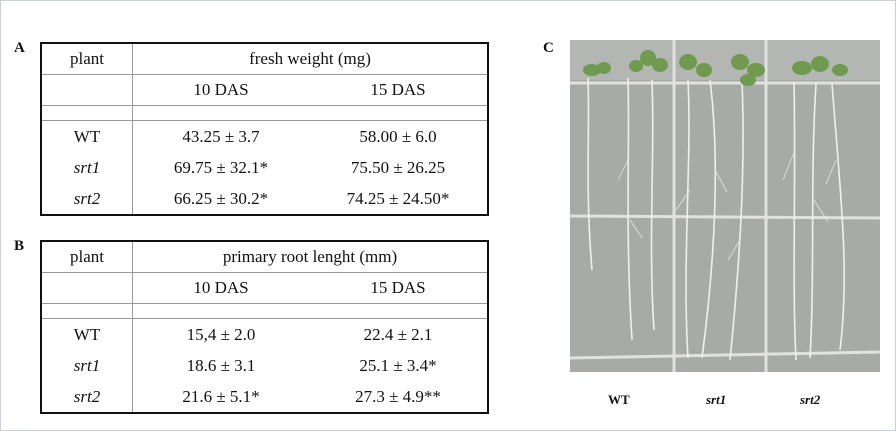 This screenshot has height=431, width=896. What do you see at coordinates (220, 167) in the screenshot?
I see `value-cell: 69.75 ± 32.1*` at bounding box center [220, 167].